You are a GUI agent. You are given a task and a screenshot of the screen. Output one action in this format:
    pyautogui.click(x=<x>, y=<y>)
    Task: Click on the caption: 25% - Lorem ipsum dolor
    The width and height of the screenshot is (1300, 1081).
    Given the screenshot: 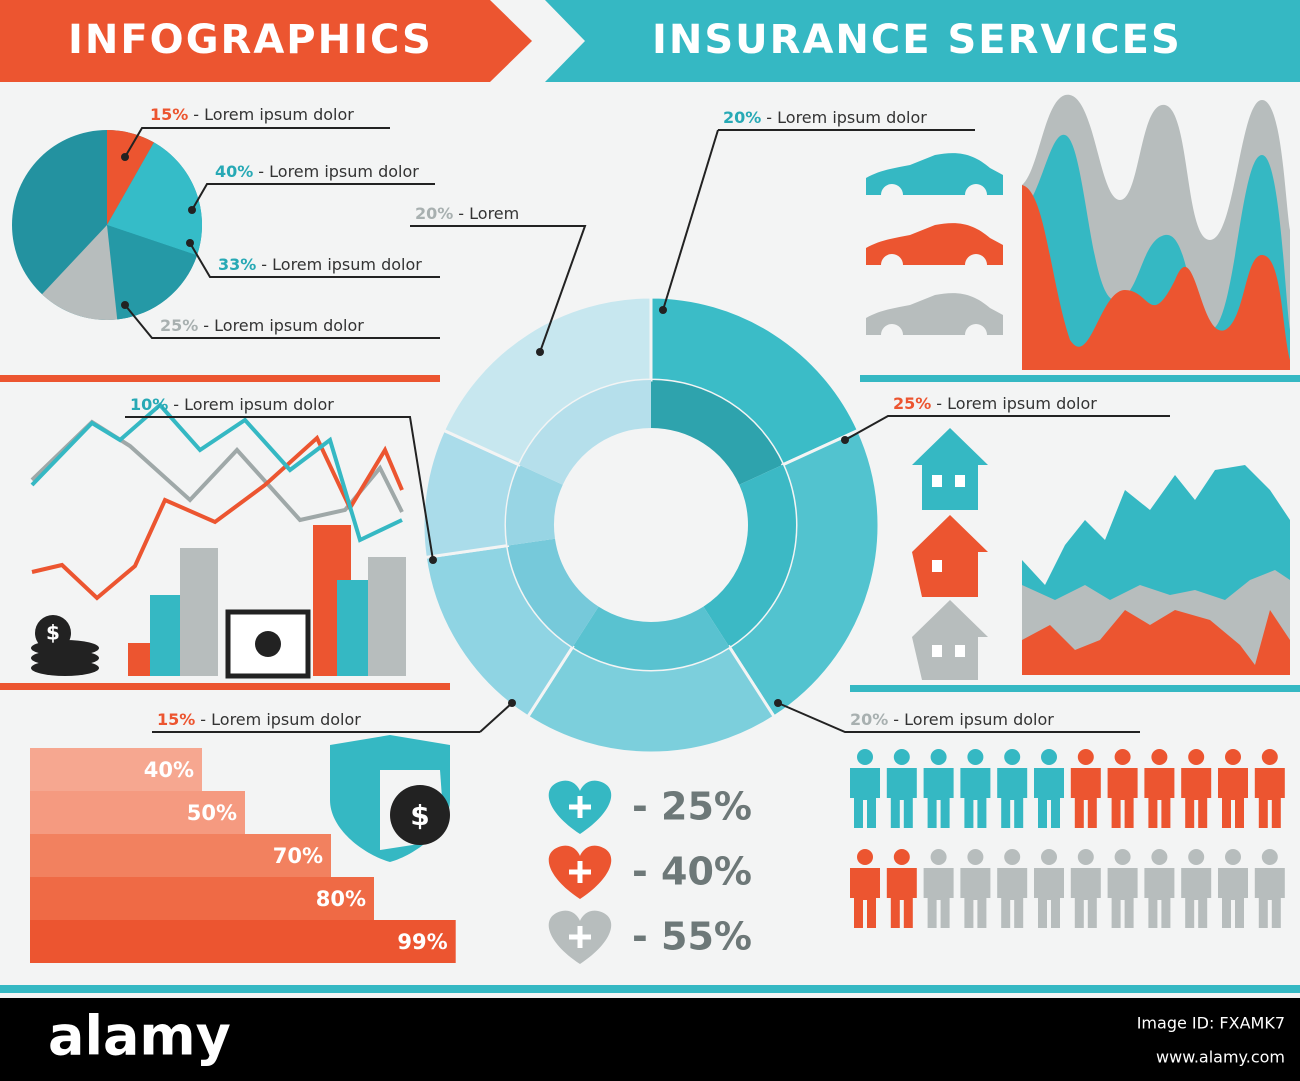 What is the action you would take?
    pyautogui.click(x=262, y=325)
    